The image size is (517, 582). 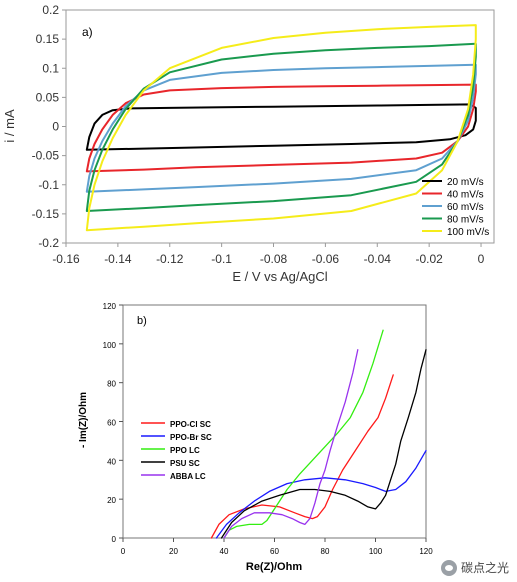 I want to click on cv-x-tick-label: -0.08, so click(x=274, y=259).